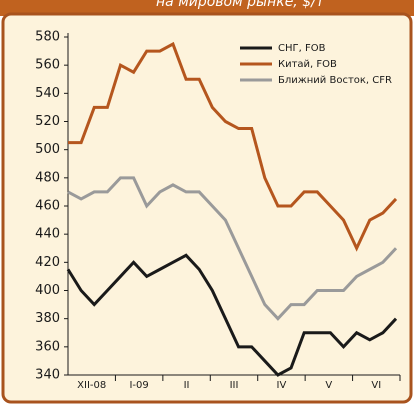 The image size is (414, 405). I want to click on y-tick-label: 420, so click(47, 262).